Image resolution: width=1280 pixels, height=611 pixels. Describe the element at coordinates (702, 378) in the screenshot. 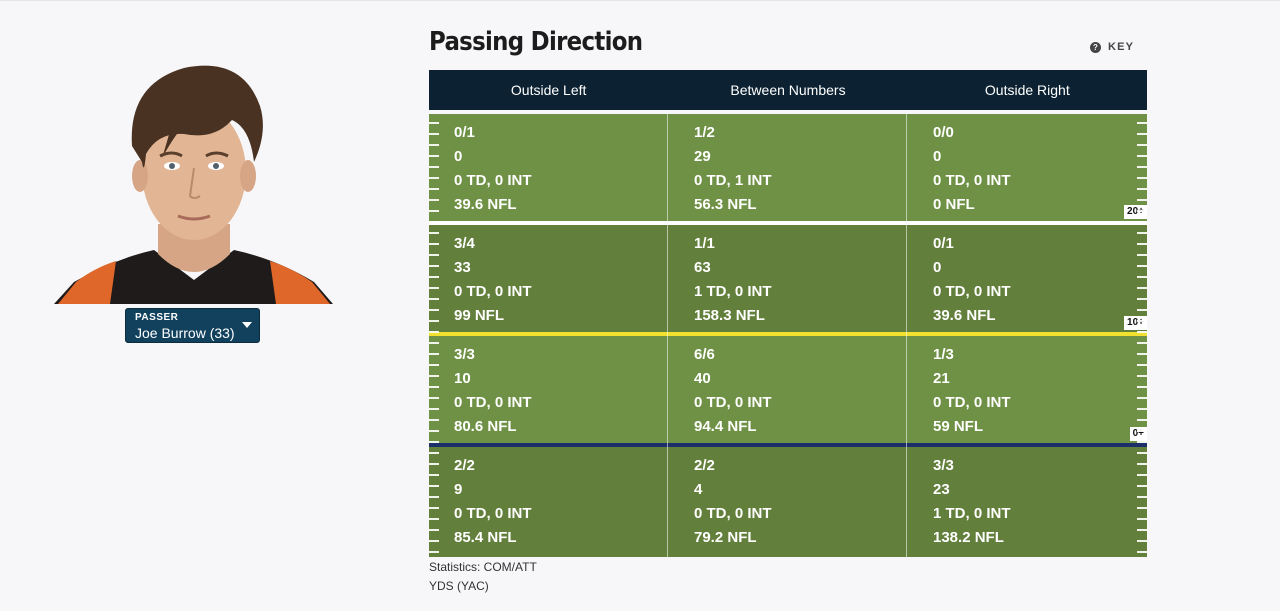

I see `yards: 40` at that location.